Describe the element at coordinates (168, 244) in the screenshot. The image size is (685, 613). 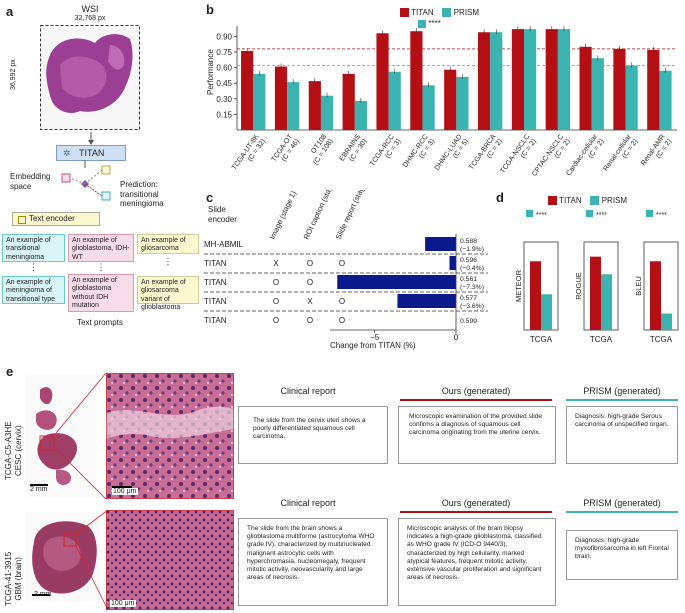
I see `prompt-box-3: An example of gliosarcoma` at that location.